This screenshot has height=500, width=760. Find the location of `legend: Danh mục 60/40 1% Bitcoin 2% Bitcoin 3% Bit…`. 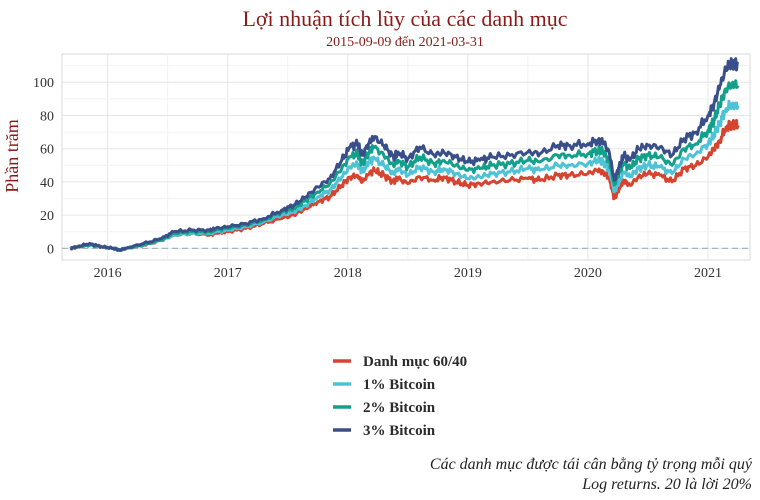

legend: Danh mục 60/40 1% Bitcoin 2% Bitcoin 3% Bit… is located at coordinates (400, 396).